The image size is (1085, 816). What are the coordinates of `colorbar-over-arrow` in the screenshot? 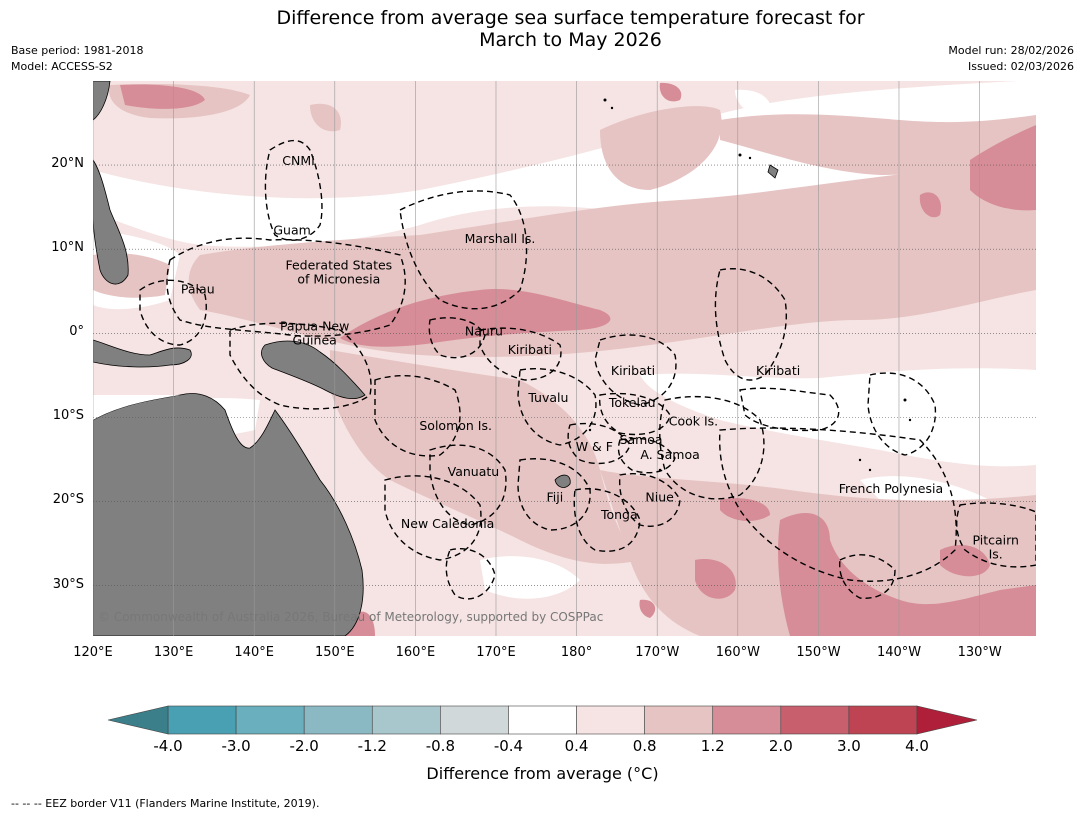 It's located at (947, 720).